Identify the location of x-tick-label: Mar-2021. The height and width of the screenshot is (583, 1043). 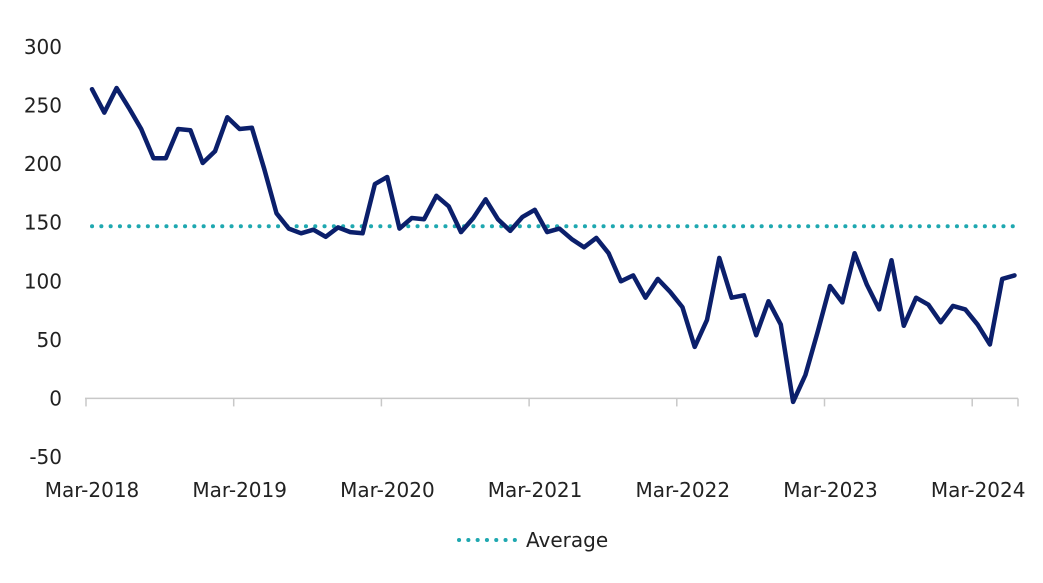
(535, 490).